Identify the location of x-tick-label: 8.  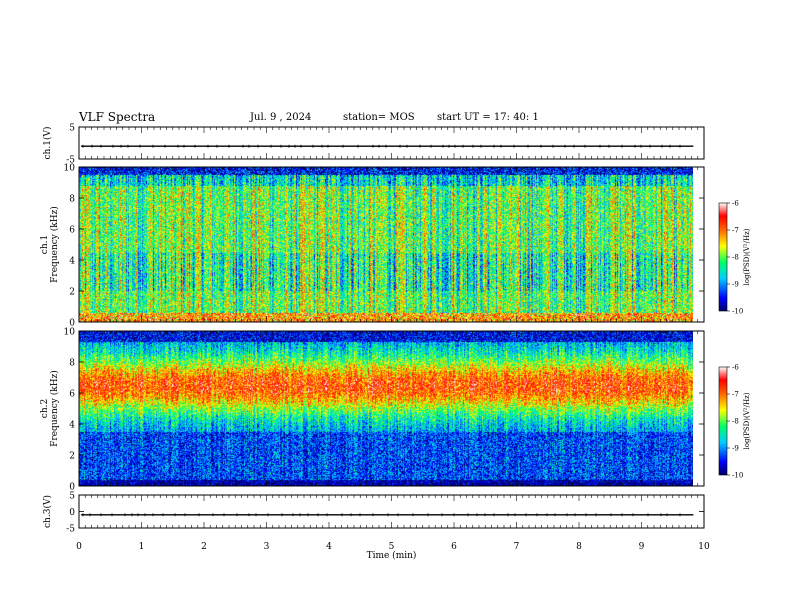
(579, 547).